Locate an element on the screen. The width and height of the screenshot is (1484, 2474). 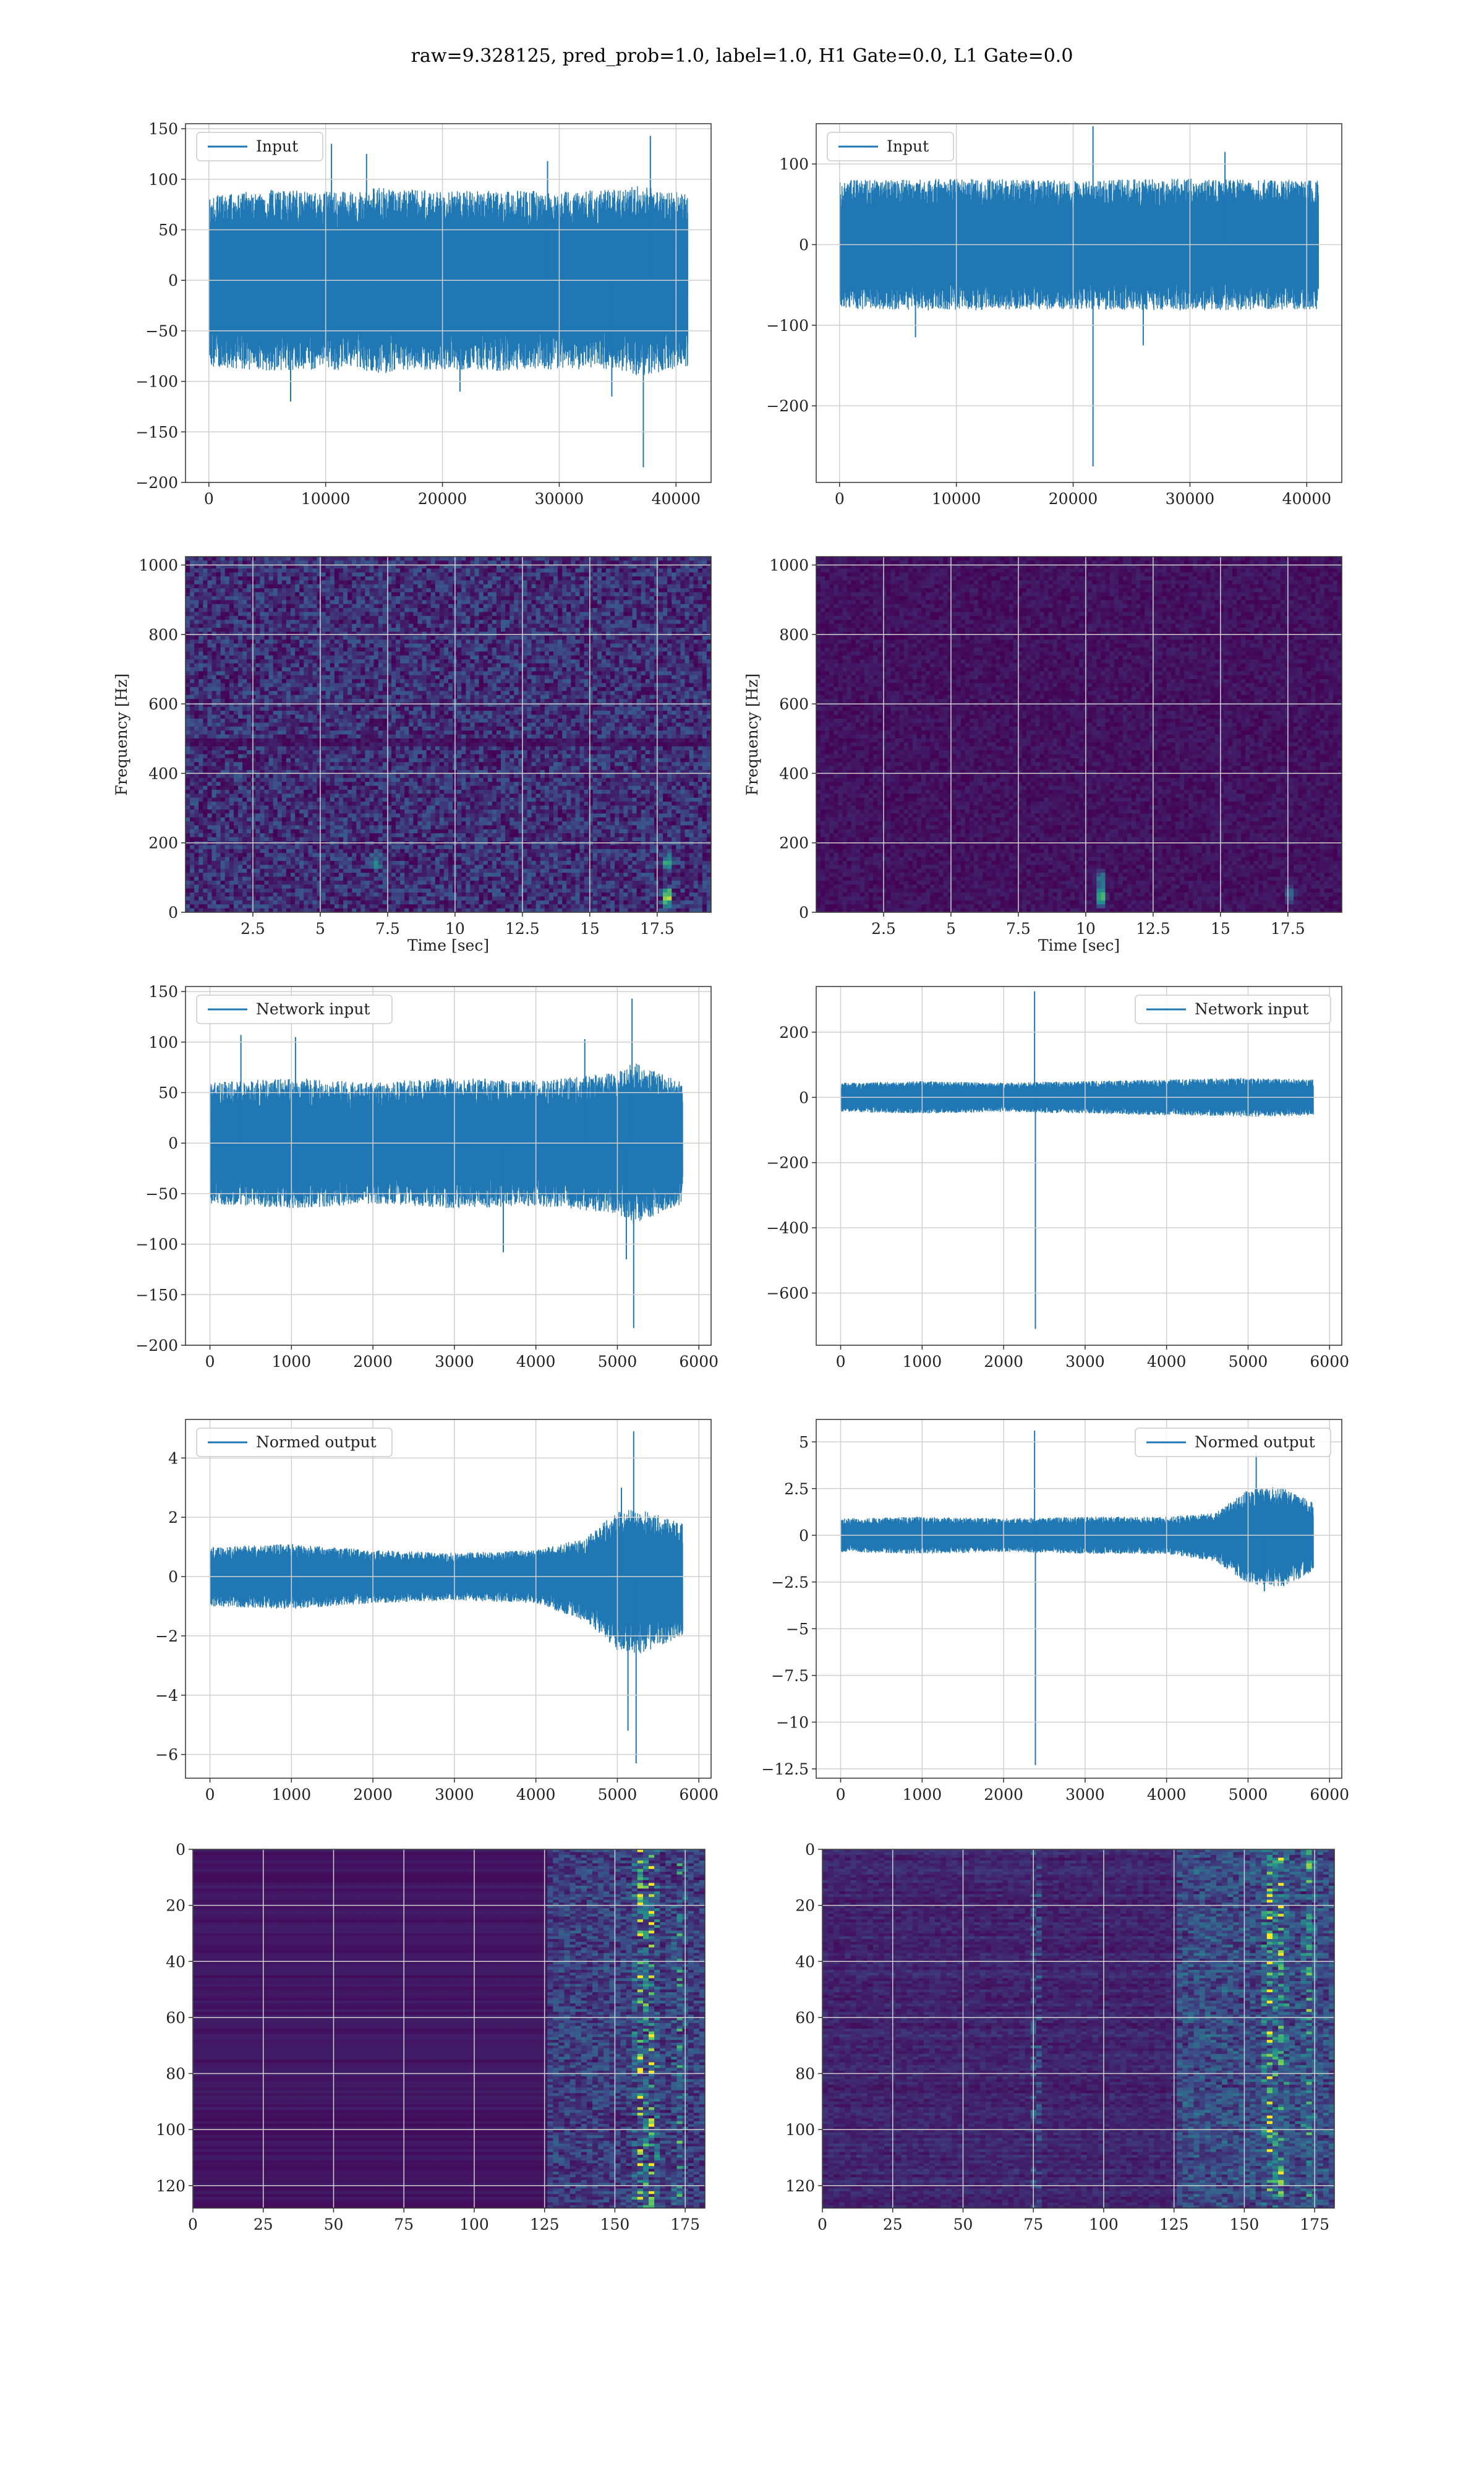
heatmap-cells is located at coordinates (1079, 734).